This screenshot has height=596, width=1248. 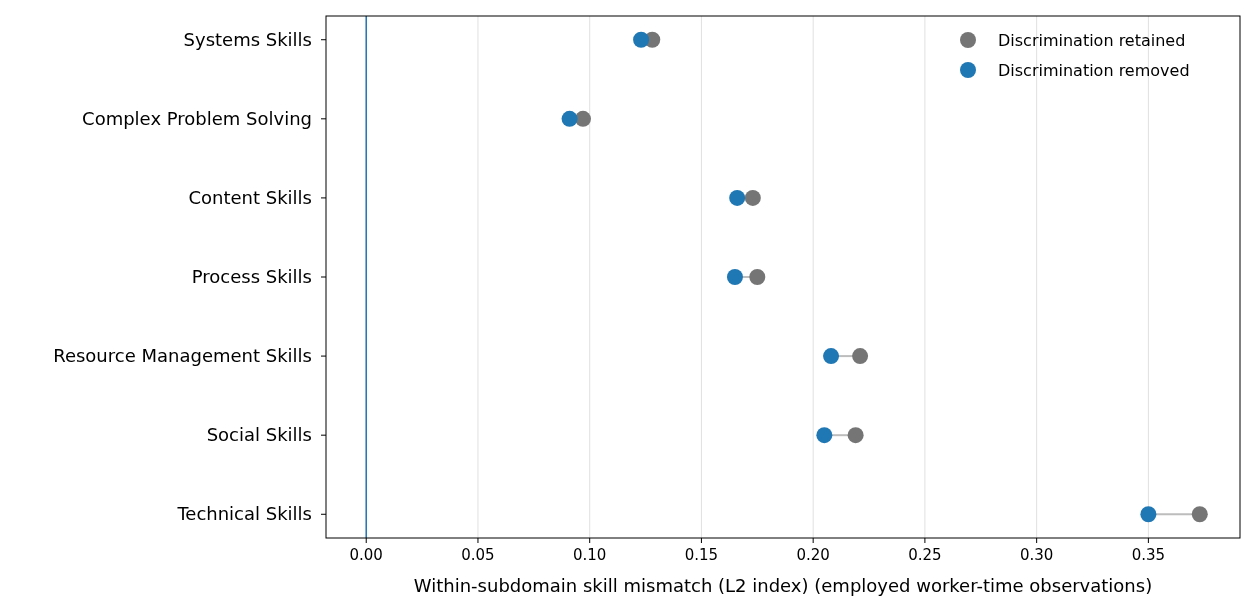 What do you see at coordinates (478, 555) in the screenshot?
I see `x-tick-label: 0.05` at bounding box center [478, 555].